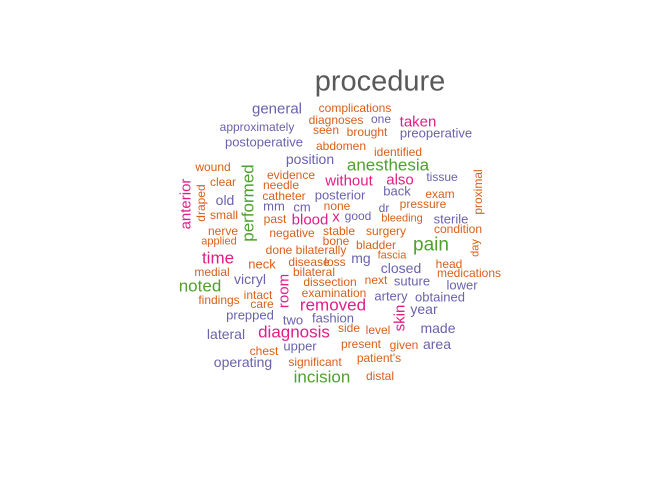 The image size is (672, 480). Describe the element at coordinates (355, 108) in the screenshot. I see `word-complications: complications` at that location.